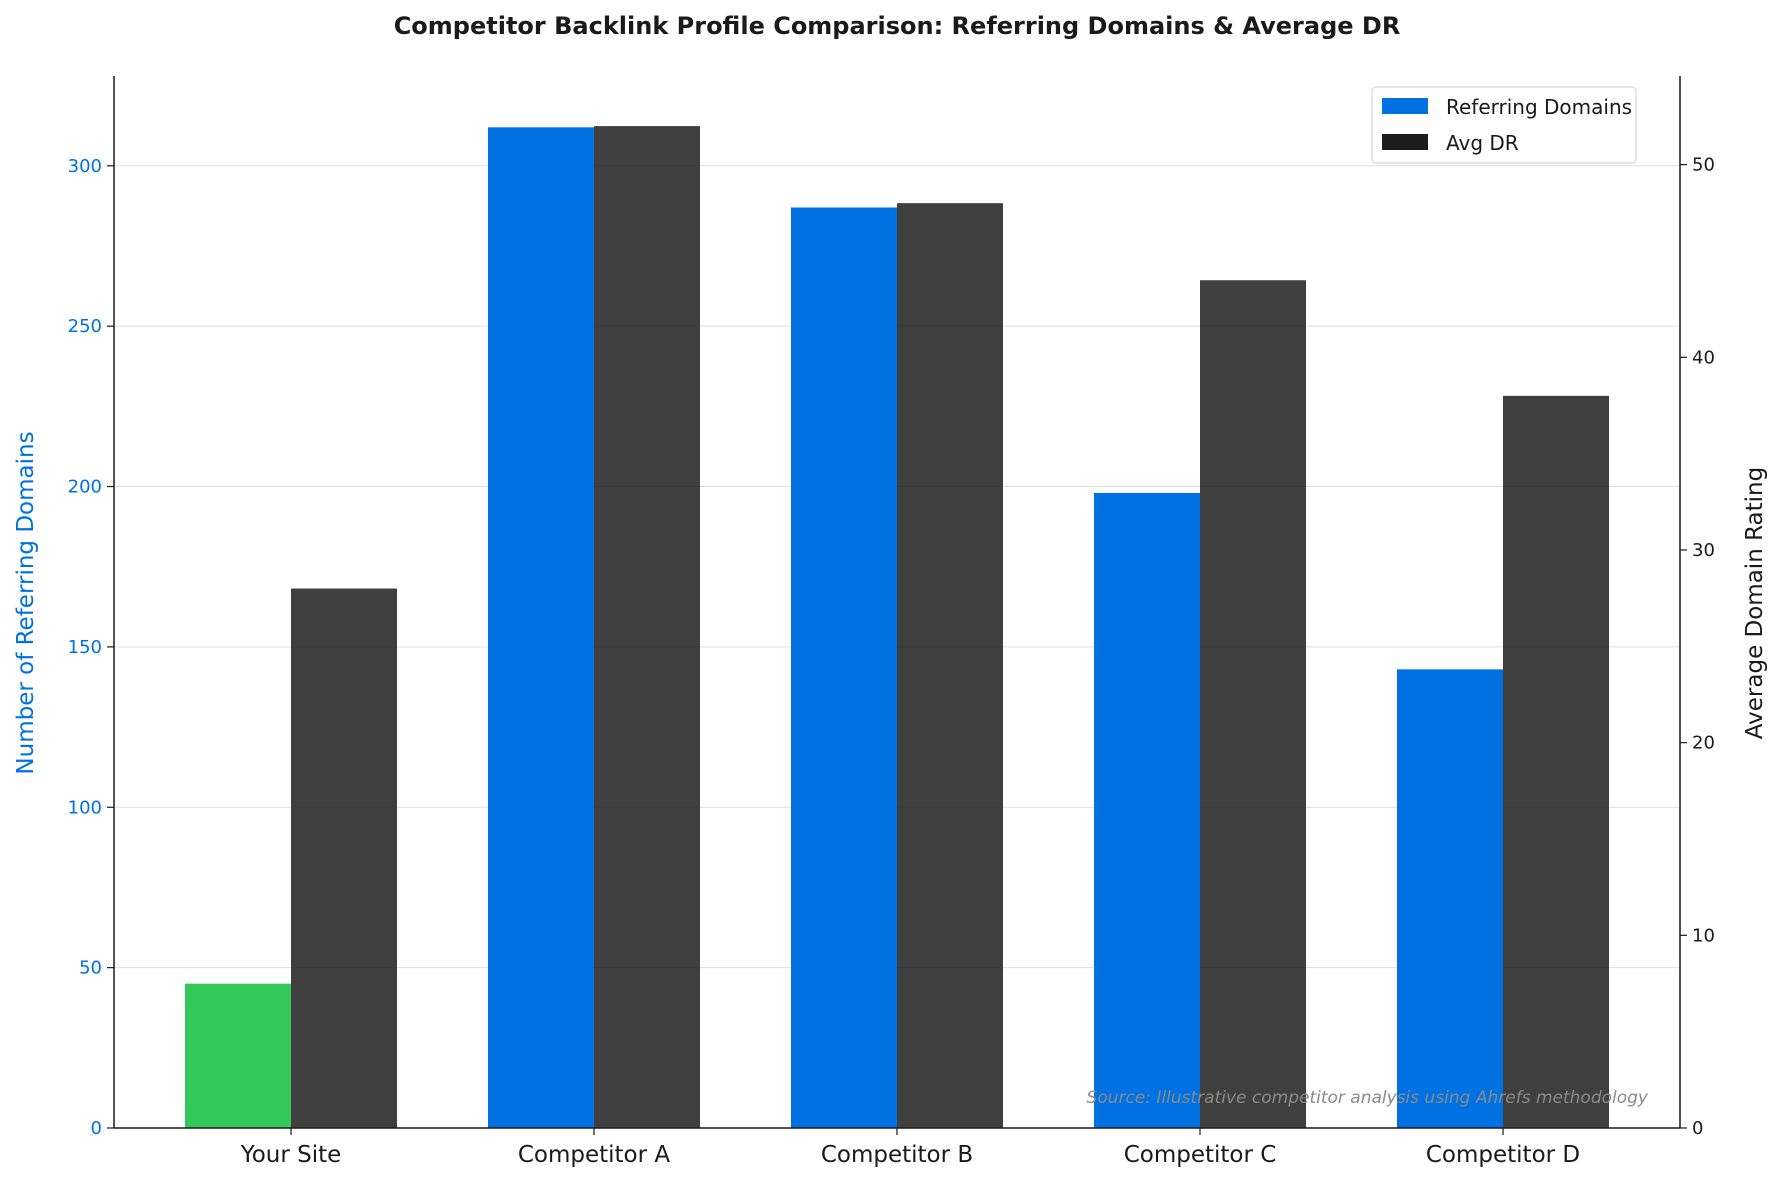 The height and width of the screenshot is (1181, 1779). What do you see at coordinates (85, 647) in the screenshot?
I see `y-tick-left-label: 150` at bounding box center [85, 647].